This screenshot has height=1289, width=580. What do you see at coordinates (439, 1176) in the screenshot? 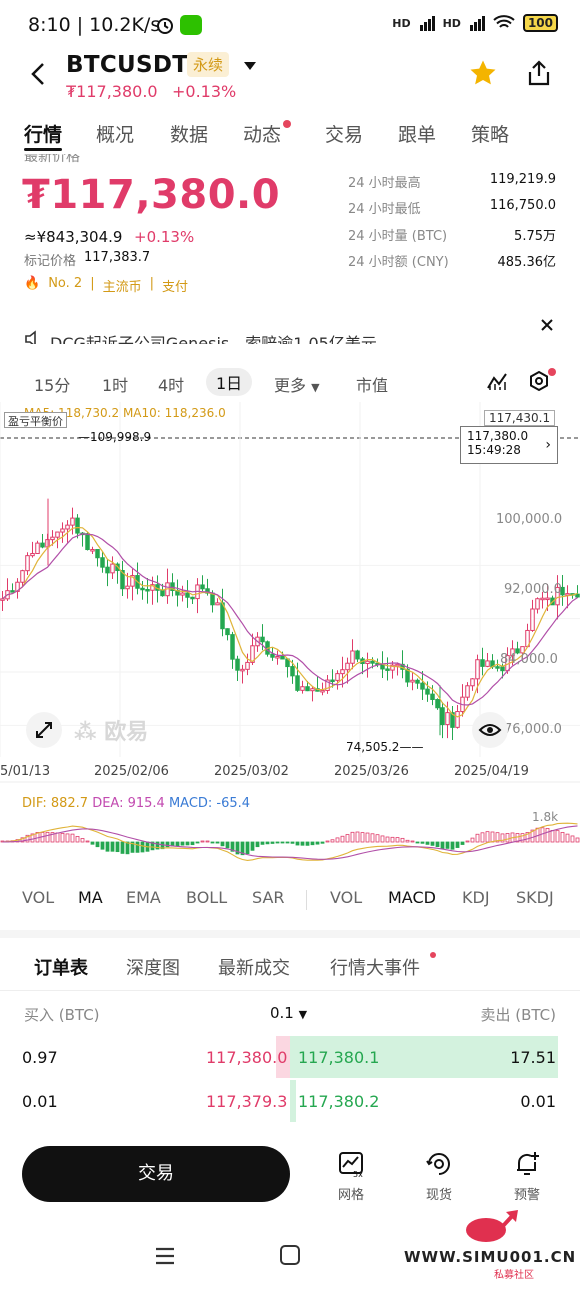
I see `spot-button: 现货` at bounding box center [439, 1176].